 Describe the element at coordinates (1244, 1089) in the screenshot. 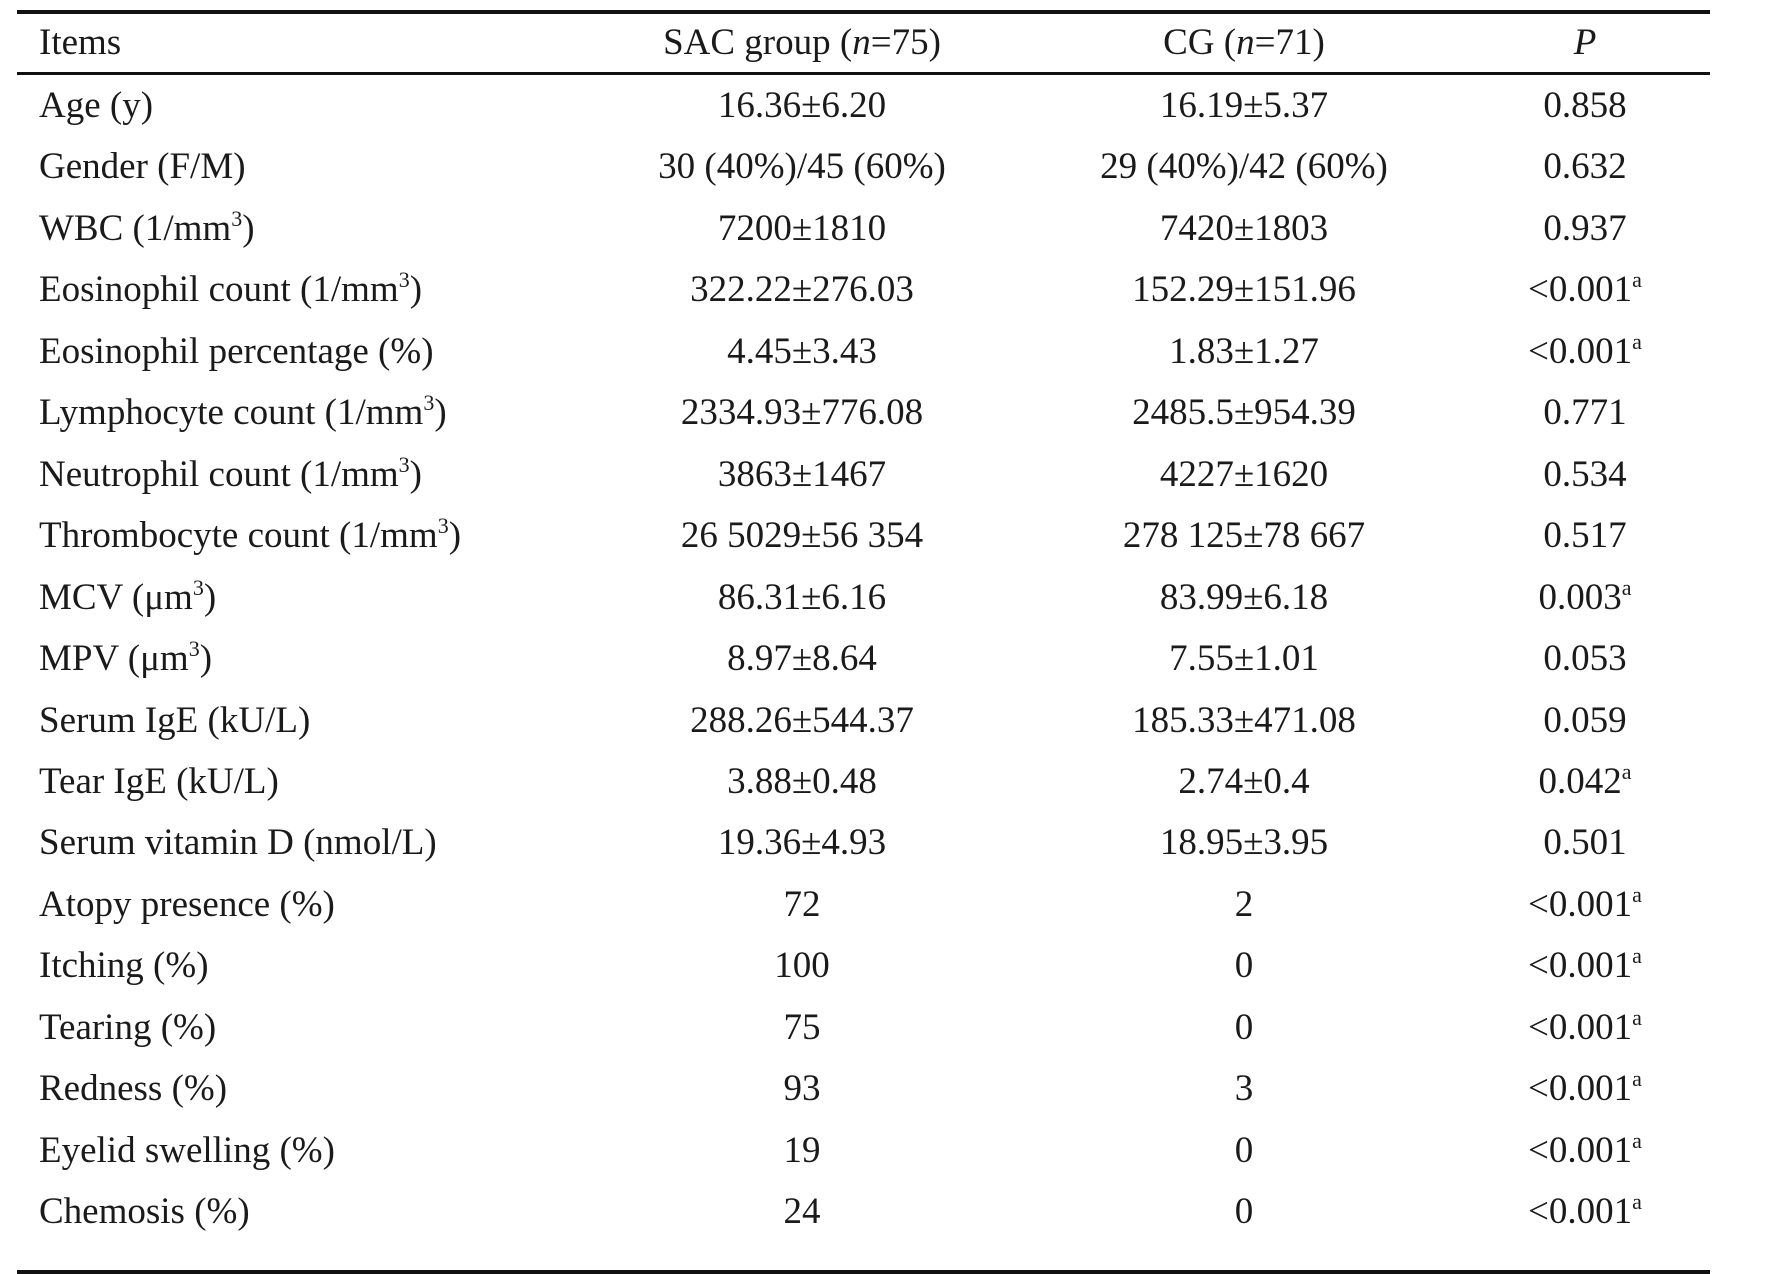

I see `row-cg-value: 3` at that location.